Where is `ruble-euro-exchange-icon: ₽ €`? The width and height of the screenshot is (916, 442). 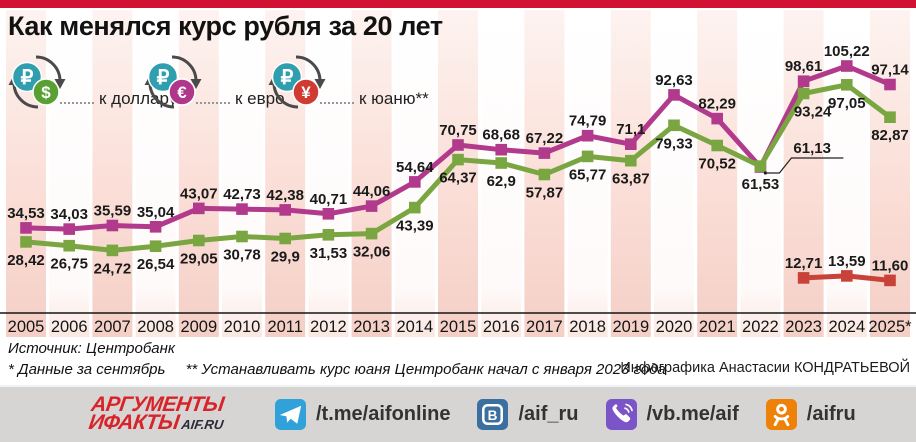
ruble-euro-exchange-icon: ₽ € is located at coordinates (173, 82).